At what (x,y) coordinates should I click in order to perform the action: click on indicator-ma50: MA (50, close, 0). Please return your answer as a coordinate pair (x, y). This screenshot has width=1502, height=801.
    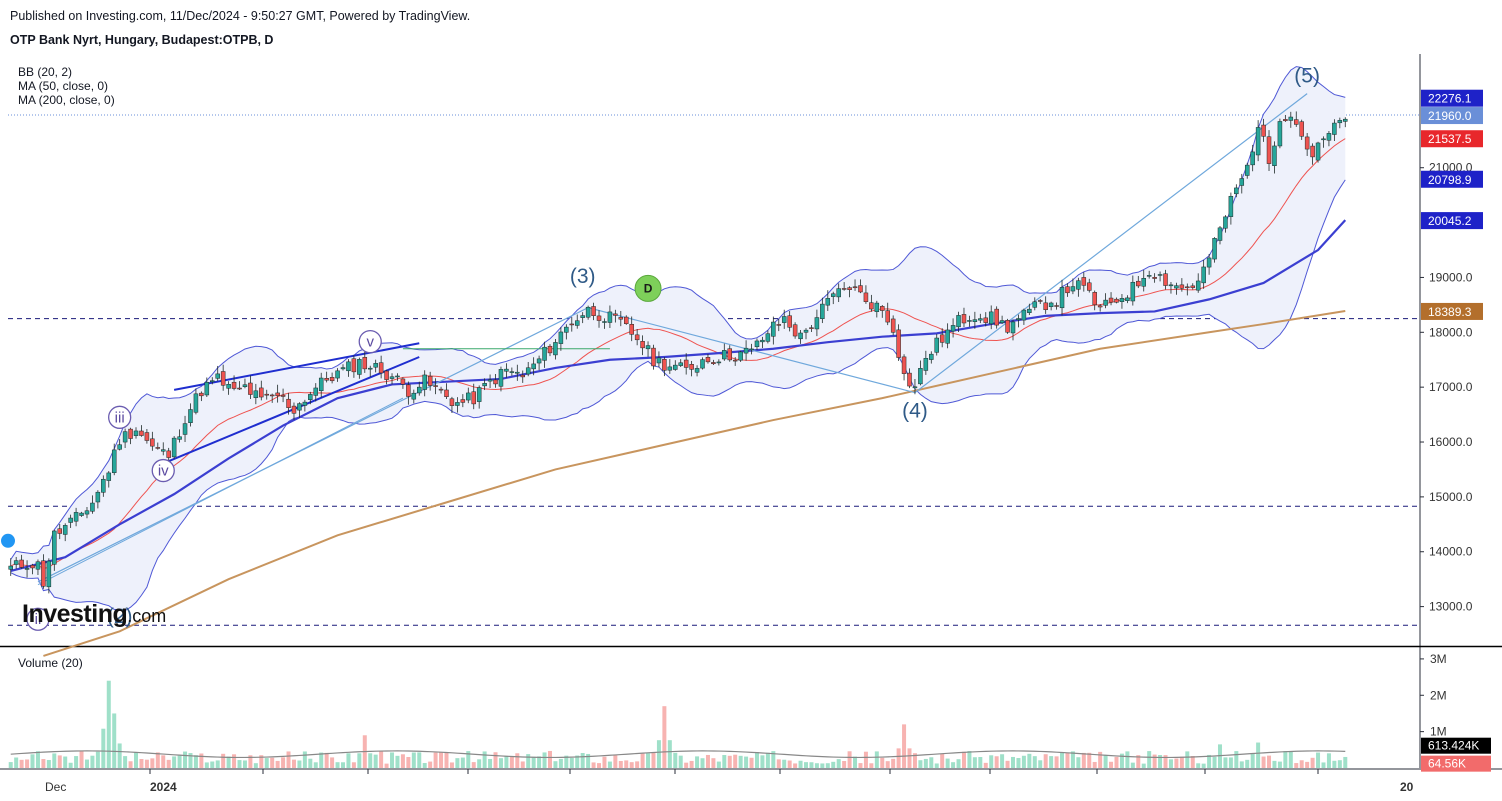
    Looking at the image, I should click on (63, 86).